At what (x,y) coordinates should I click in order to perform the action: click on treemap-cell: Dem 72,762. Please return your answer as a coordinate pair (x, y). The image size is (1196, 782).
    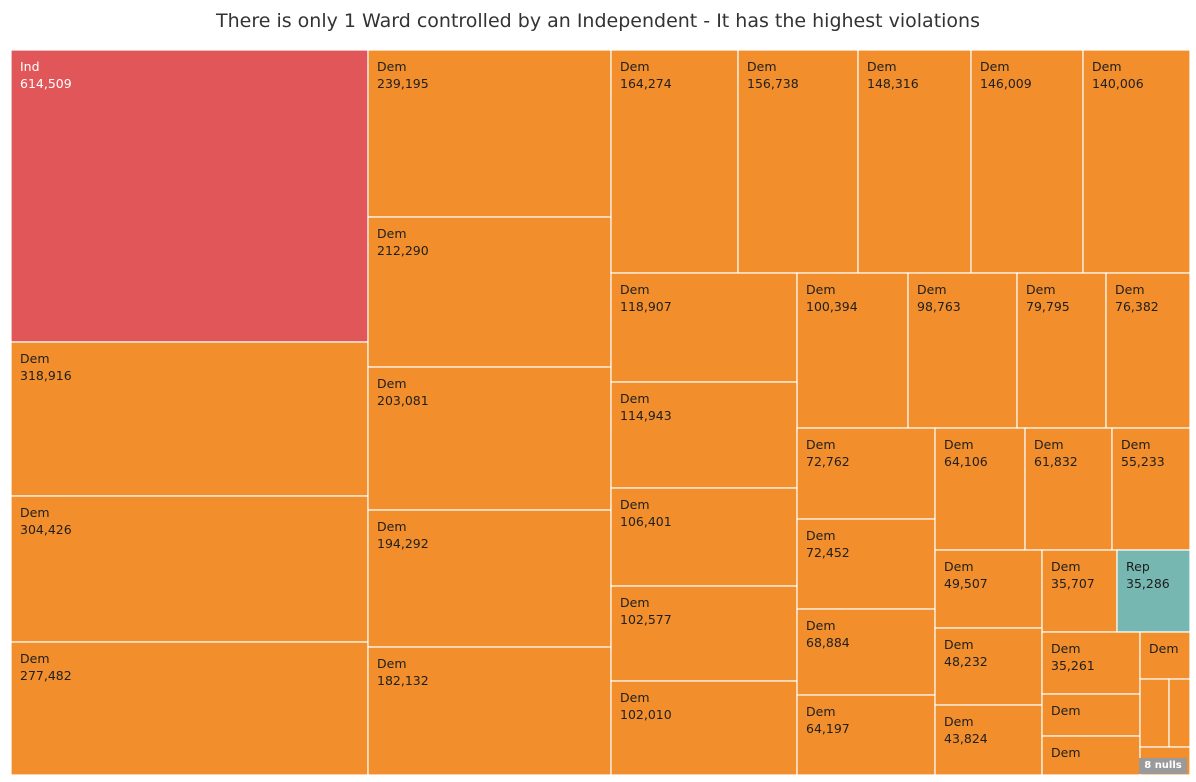
    Looking at the image, I should click on (866, 473).